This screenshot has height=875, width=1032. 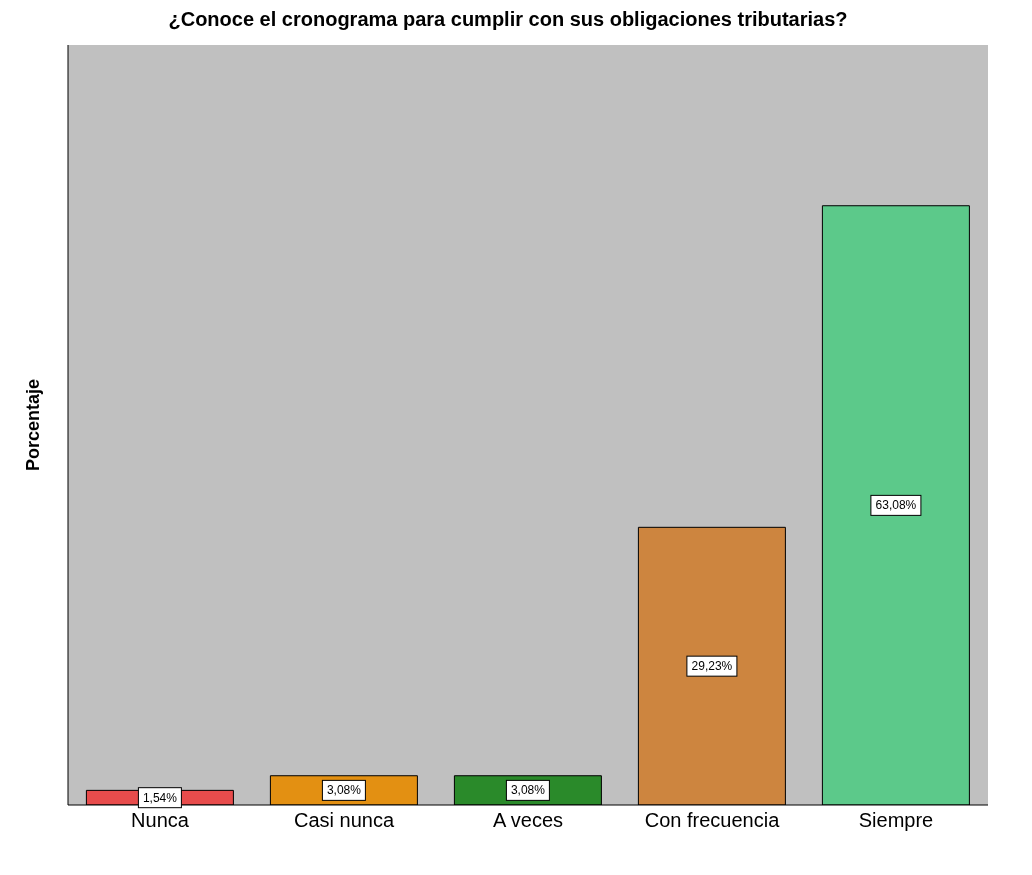 I want to click on data-label: 1,54%, so click(x=160, y=797).